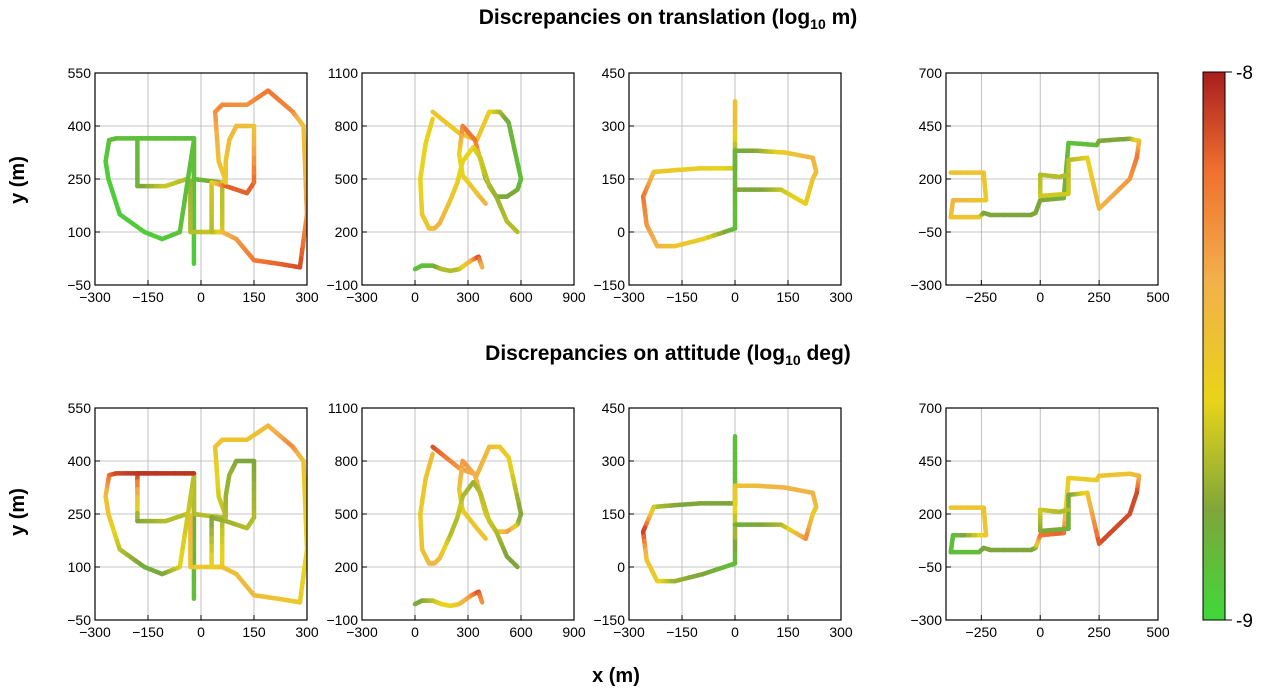  I want to click on x-tick-label: 900, so click(574, 632).